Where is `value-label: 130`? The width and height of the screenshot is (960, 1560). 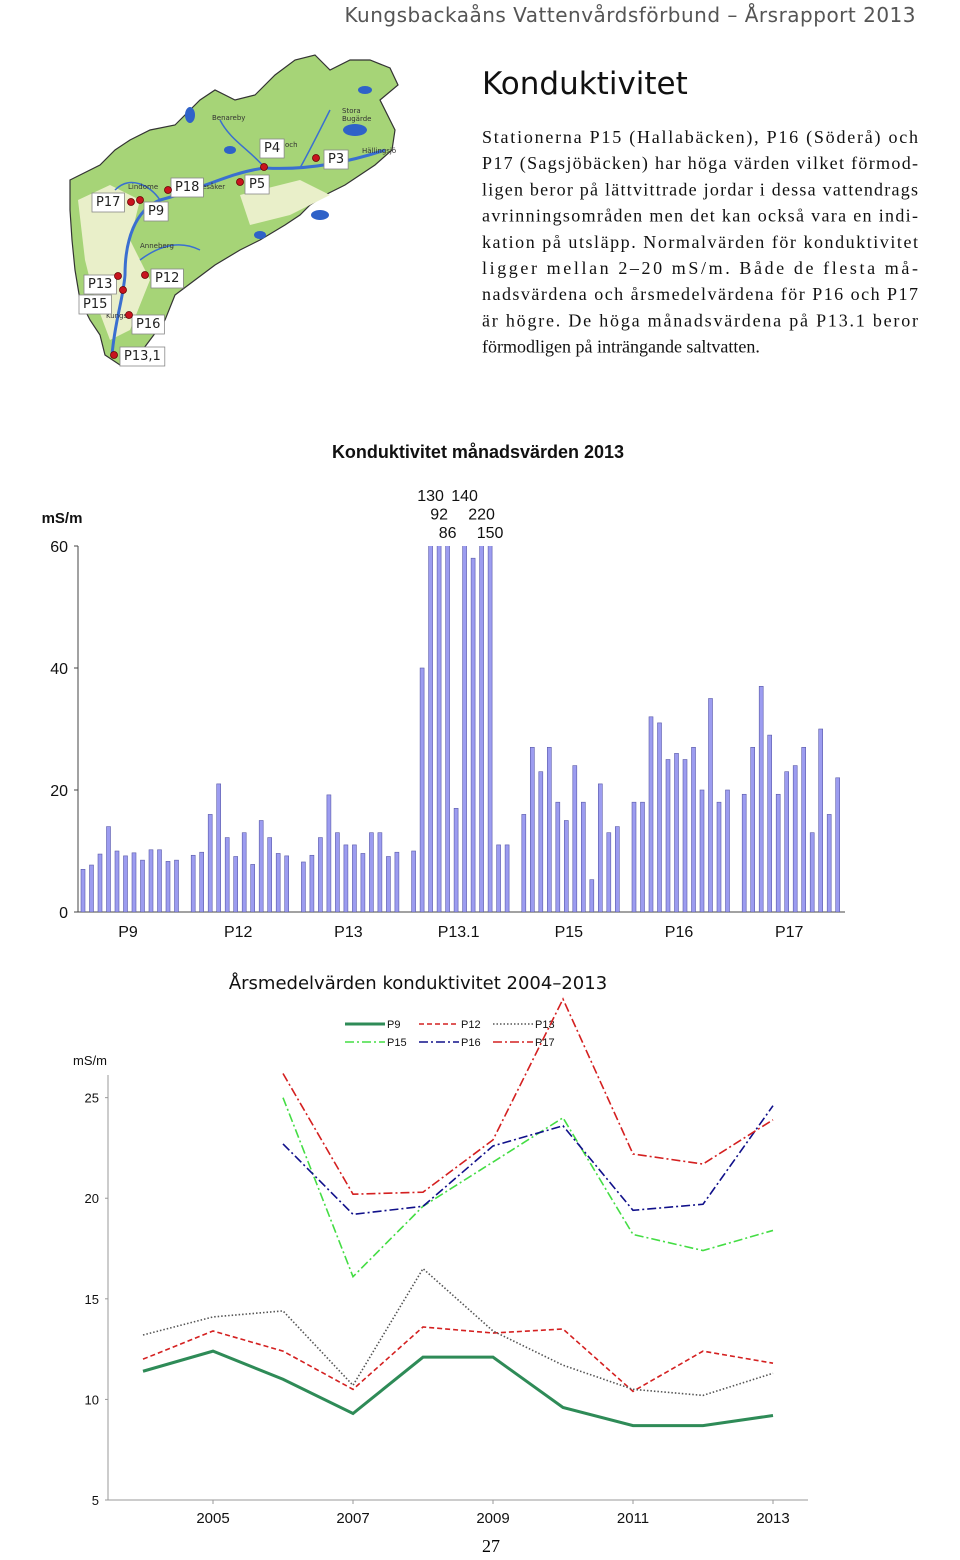 value-label: 130 is located at coordinates (430, 496).